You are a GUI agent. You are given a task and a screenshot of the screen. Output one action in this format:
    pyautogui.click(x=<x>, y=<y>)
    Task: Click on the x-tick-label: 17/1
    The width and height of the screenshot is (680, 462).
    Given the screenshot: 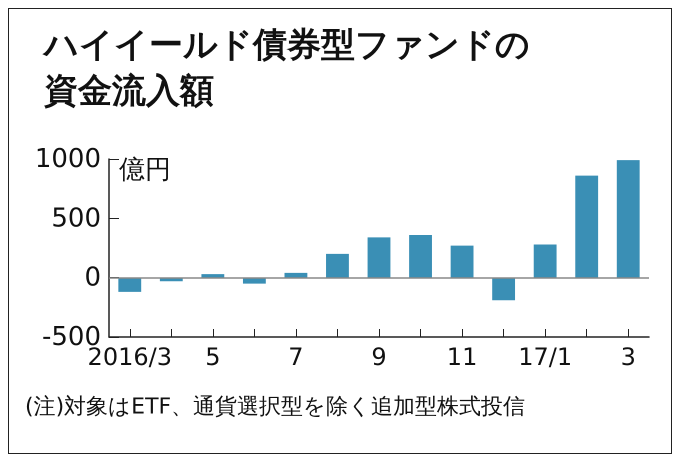 What is the action you would take?
    pyautogui.click(x=545, y=357)
    